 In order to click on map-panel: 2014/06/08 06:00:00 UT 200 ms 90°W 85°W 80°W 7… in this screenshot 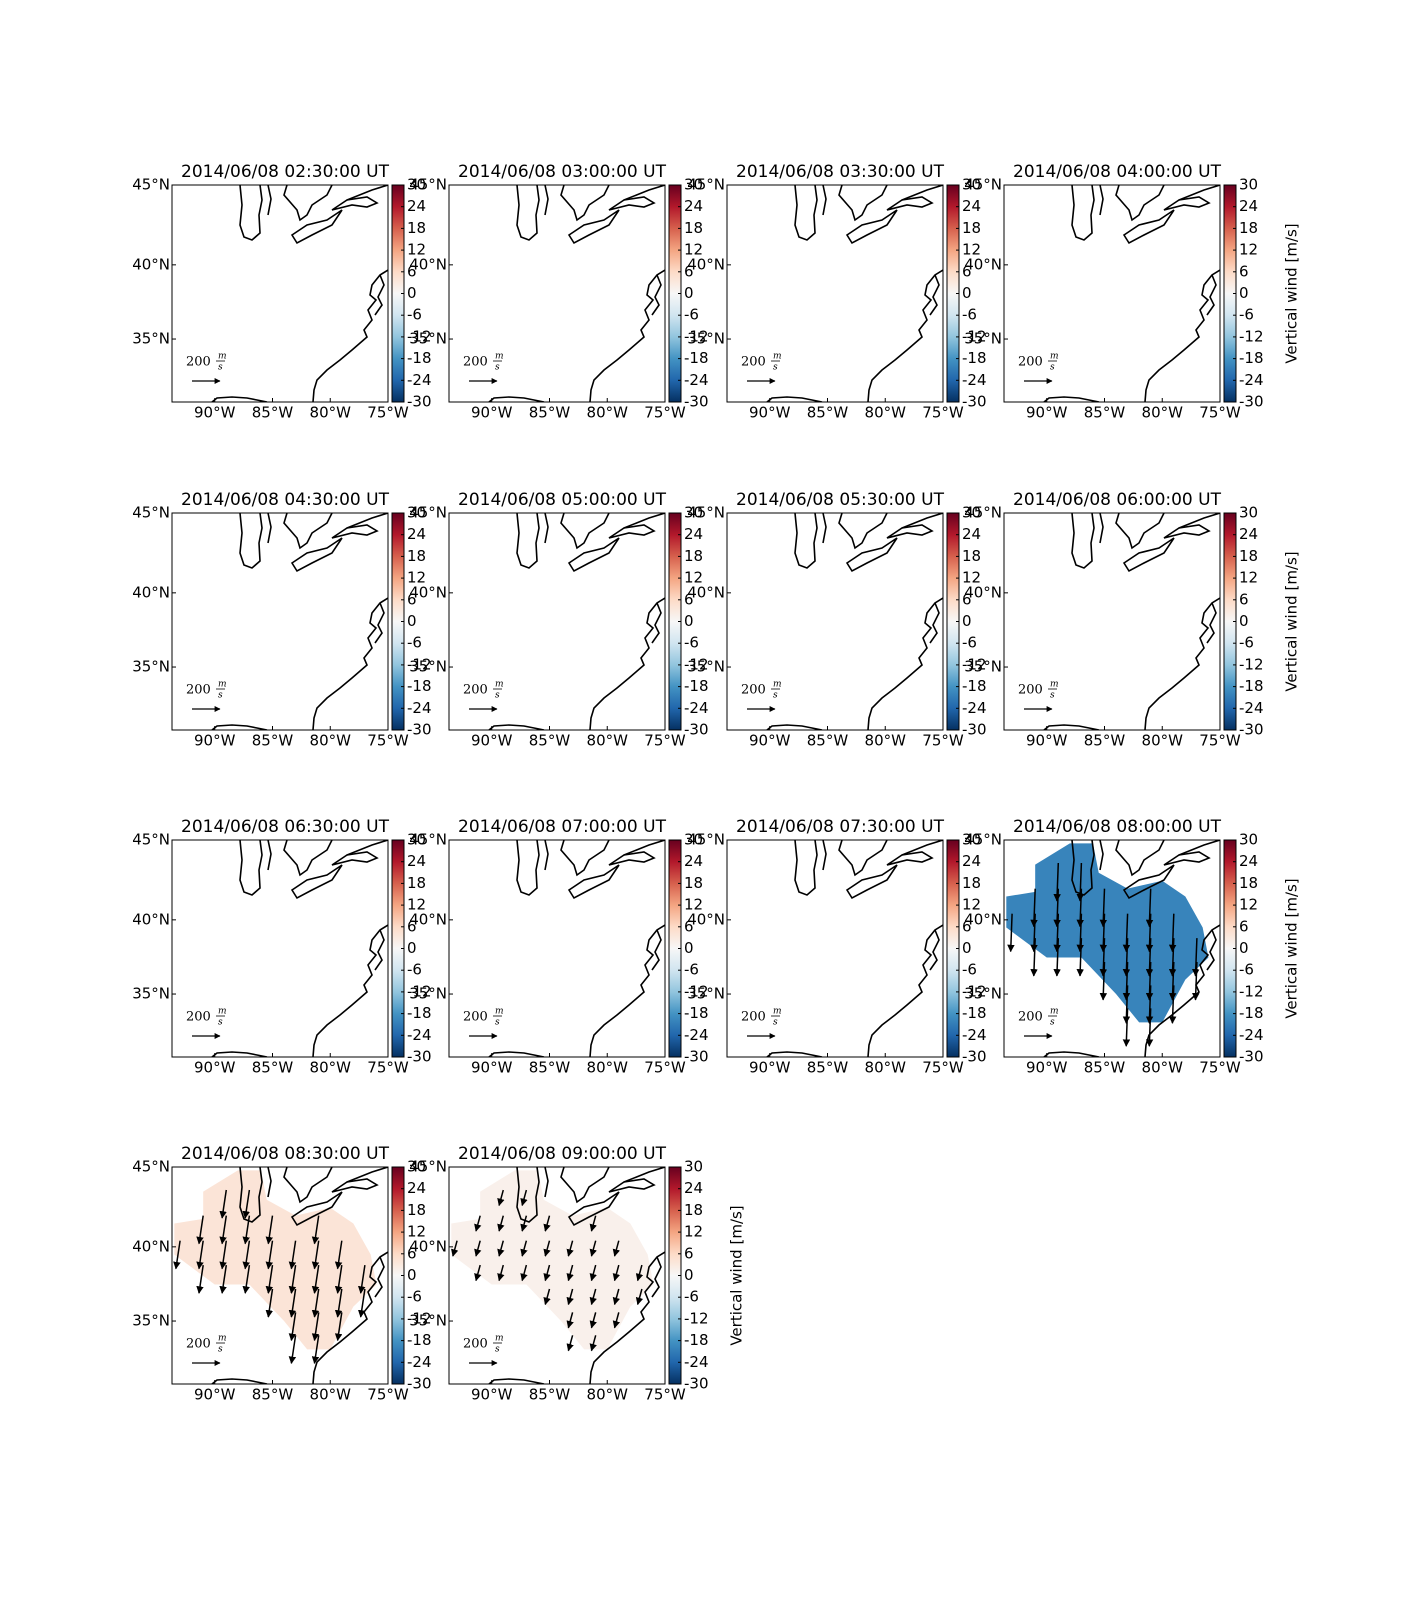, I will do `click(1132, 620)`.